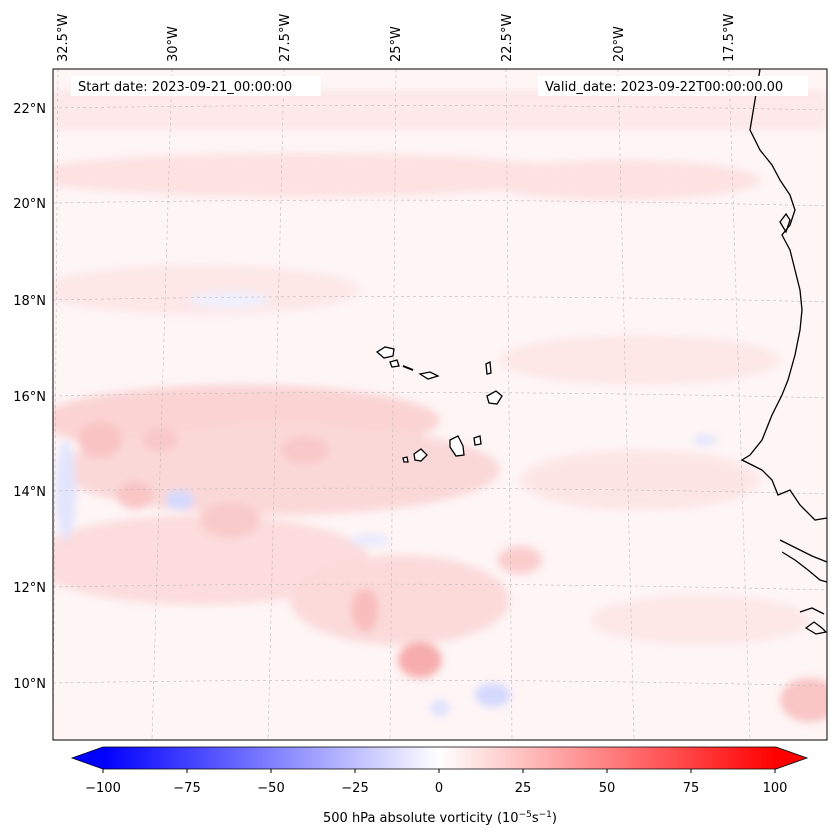 This screenshot has height=839, width=837. Describe the element at coordinates (607, 788) in the screenshot. I see `colorbar-tick-label: 50` at that location.